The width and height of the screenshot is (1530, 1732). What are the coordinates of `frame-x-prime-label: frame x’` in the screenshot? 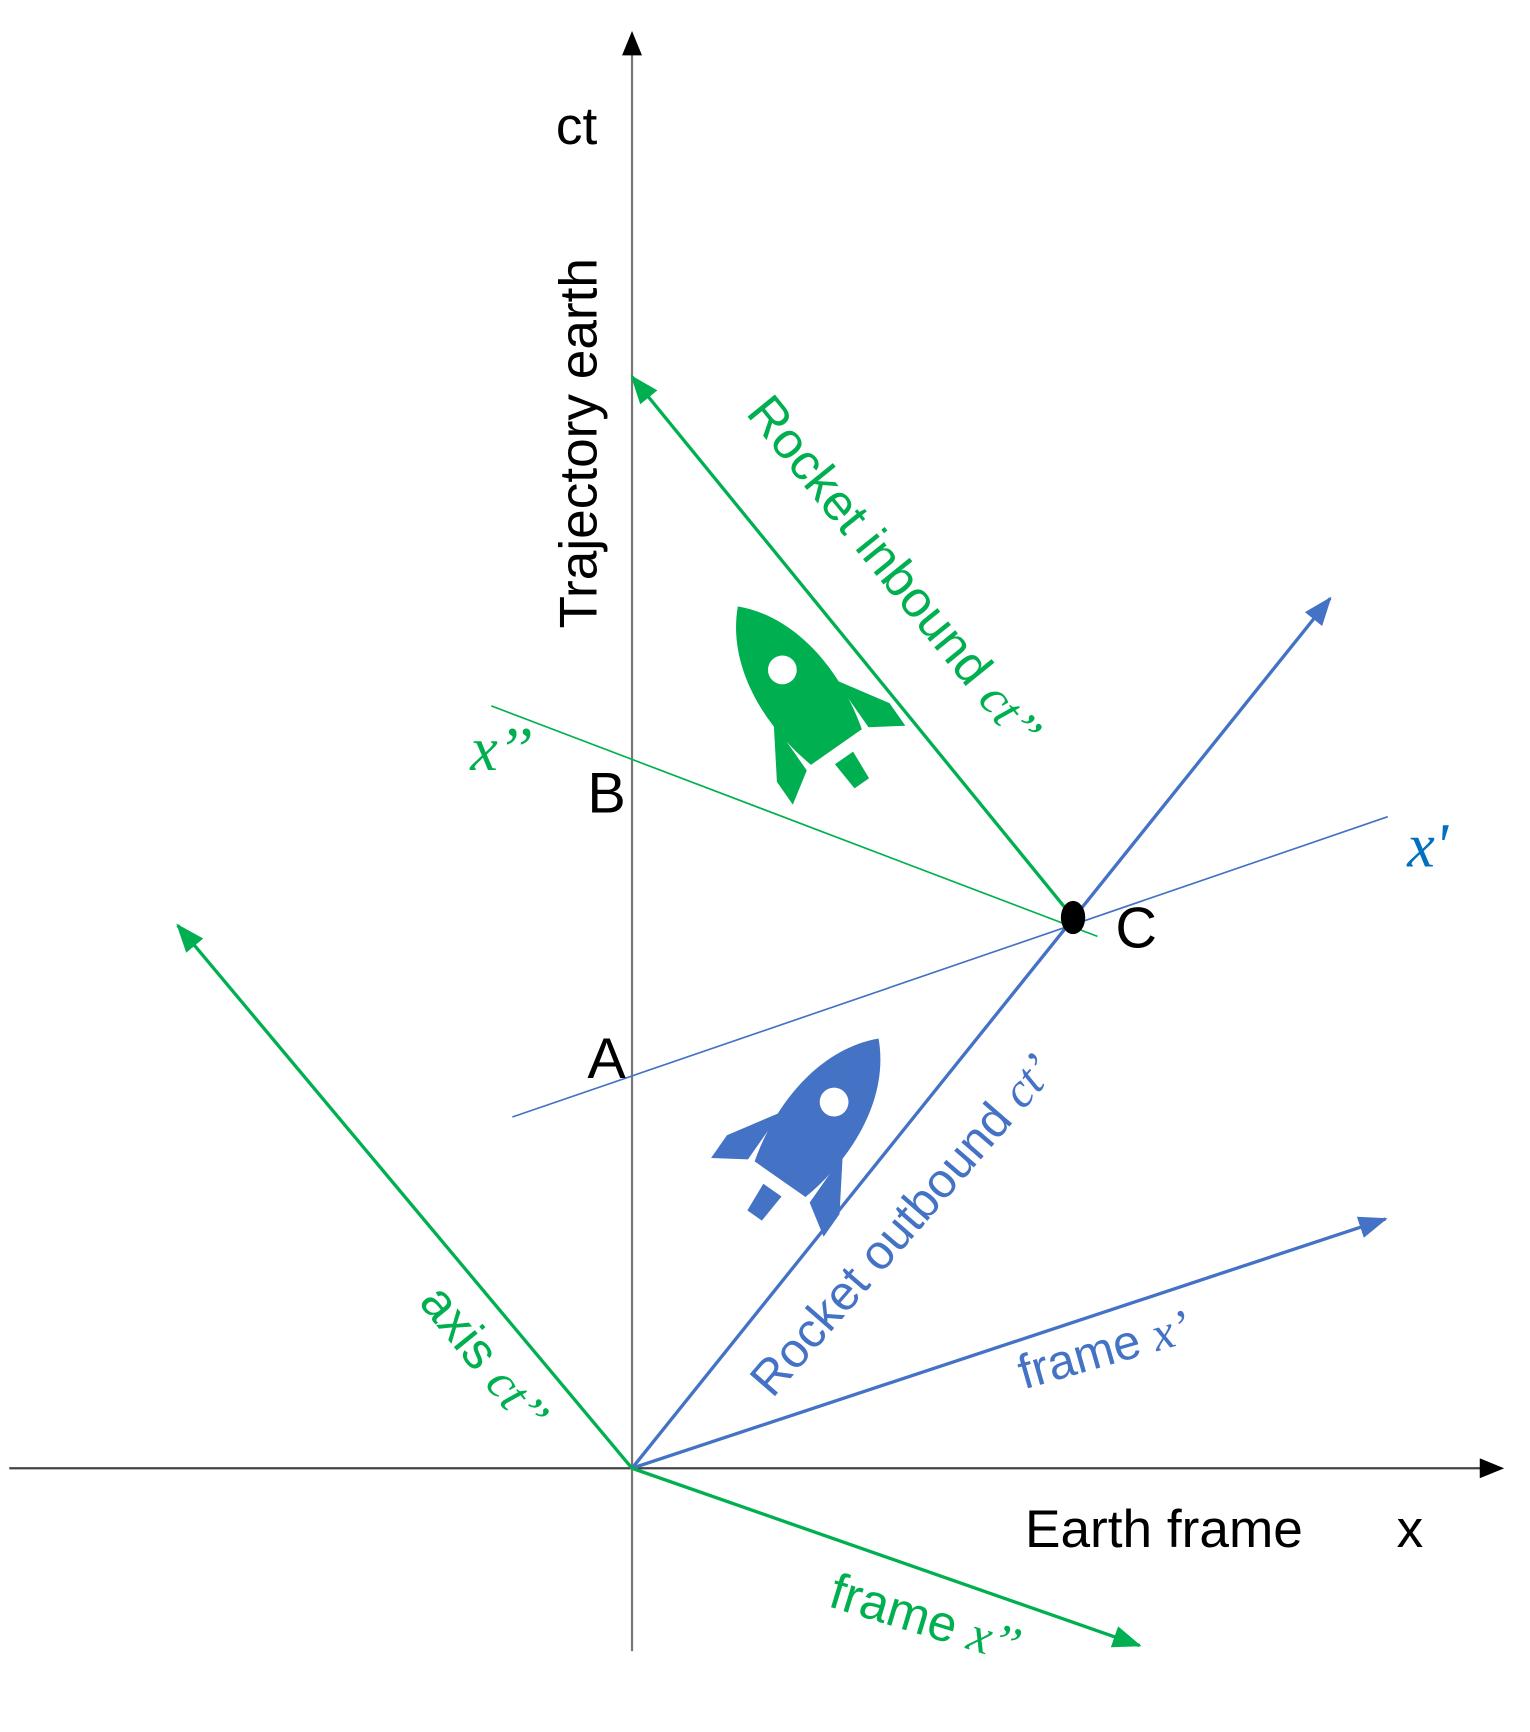 It's located at (1104, 1350).